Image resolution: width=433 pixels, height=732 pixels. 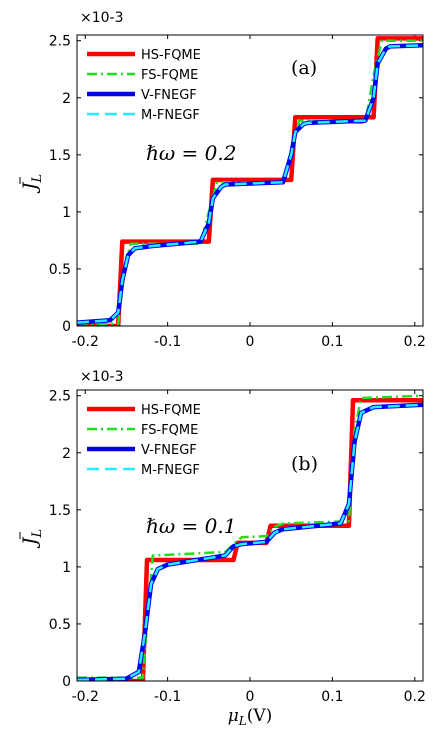 What do you see at coordinates (304, 68) in the screenshot?
I see `panel-label: (a)` at bounding box center [304, 68].